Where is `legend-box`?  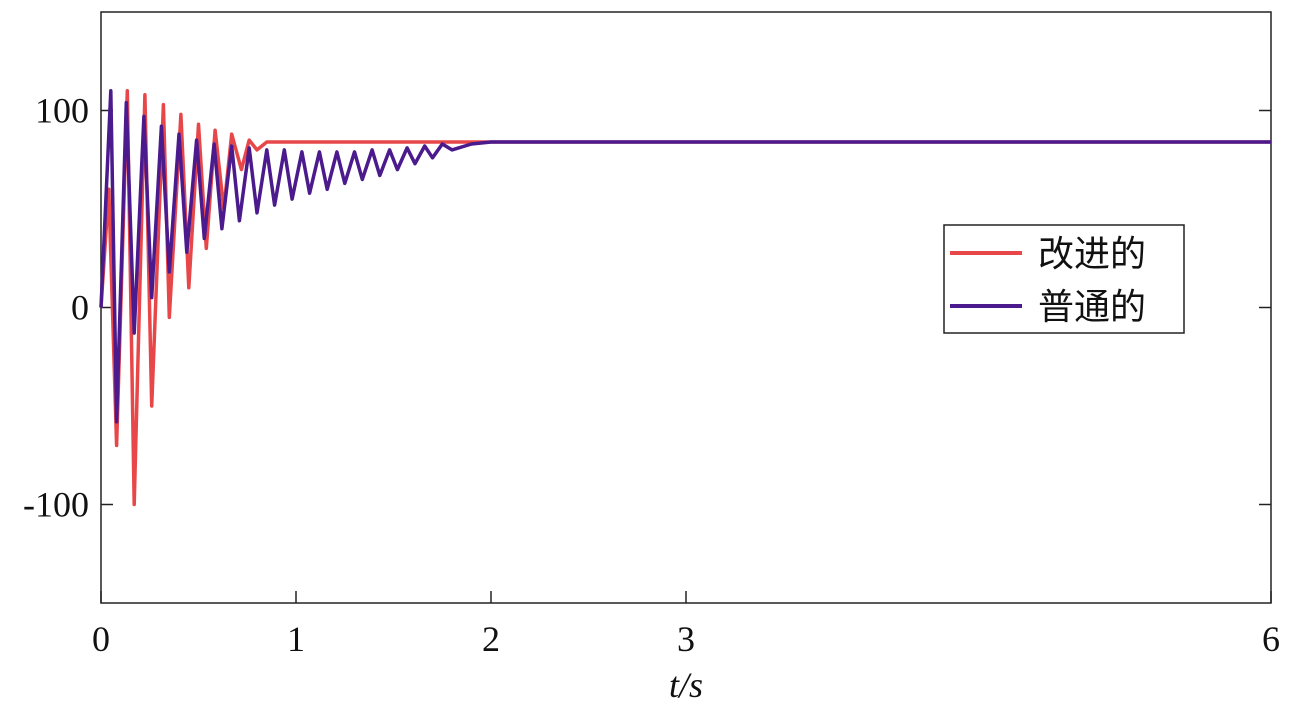
legend-box is located at coordinates (1064, 279).